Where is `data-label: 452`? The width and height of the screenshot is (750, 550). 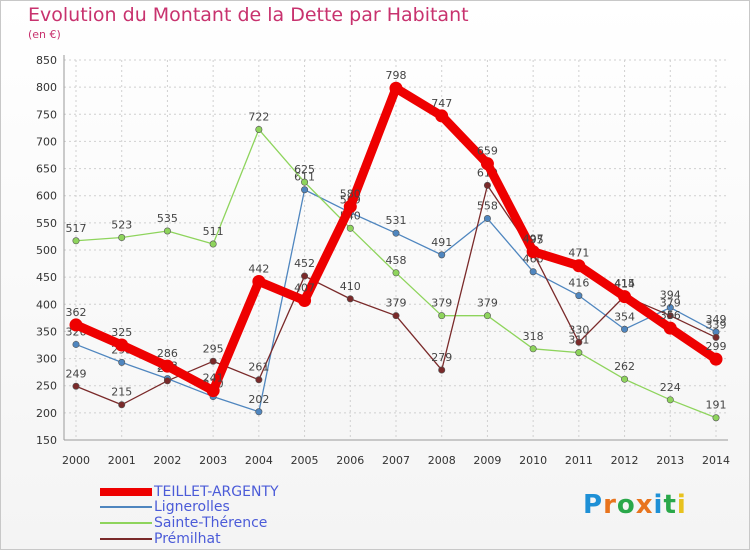 data-label: 452 is located at coordinates (304, 263).